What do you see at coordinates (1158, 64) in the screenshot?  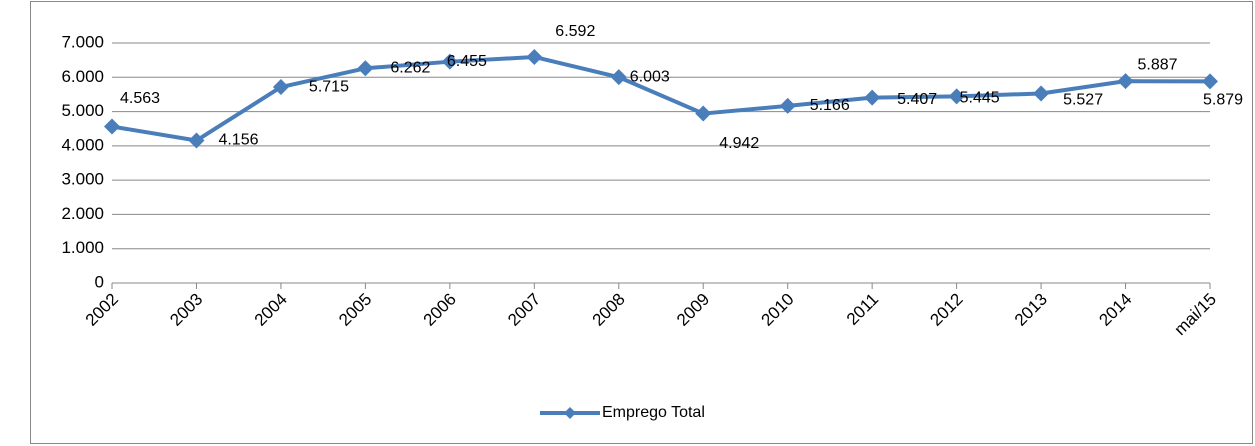 I see `data-label: 5.887` at bounding box center [1158, 64].